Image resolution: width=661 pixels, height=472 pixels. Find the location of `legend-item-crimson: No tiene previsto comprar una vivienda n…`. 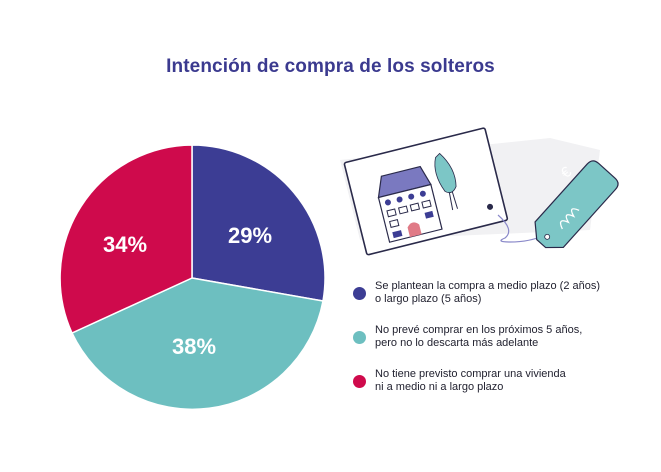

legend-item-crimson: No tiene previsto comprar una vivienda n… is located at coordinates (483, 381).